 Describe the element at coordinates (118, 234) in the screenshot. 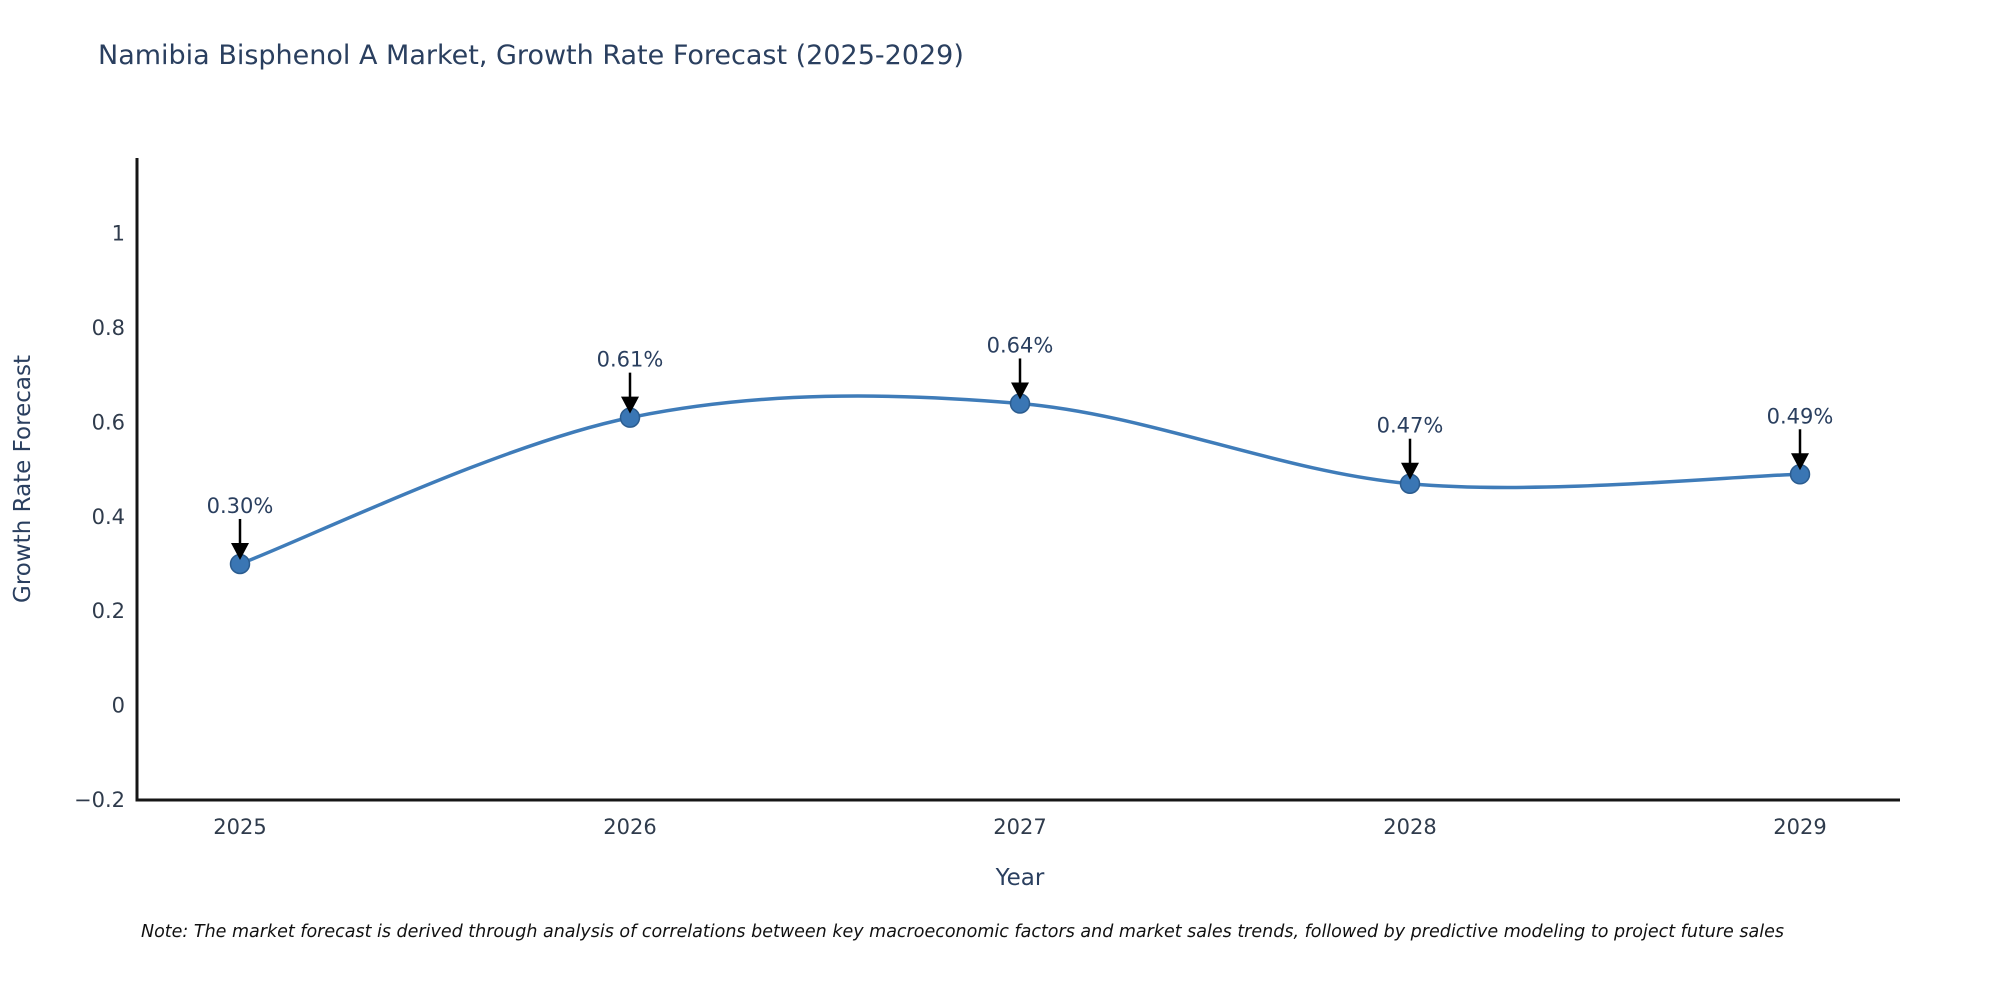

I see `y-tick-label: 1` at that location.